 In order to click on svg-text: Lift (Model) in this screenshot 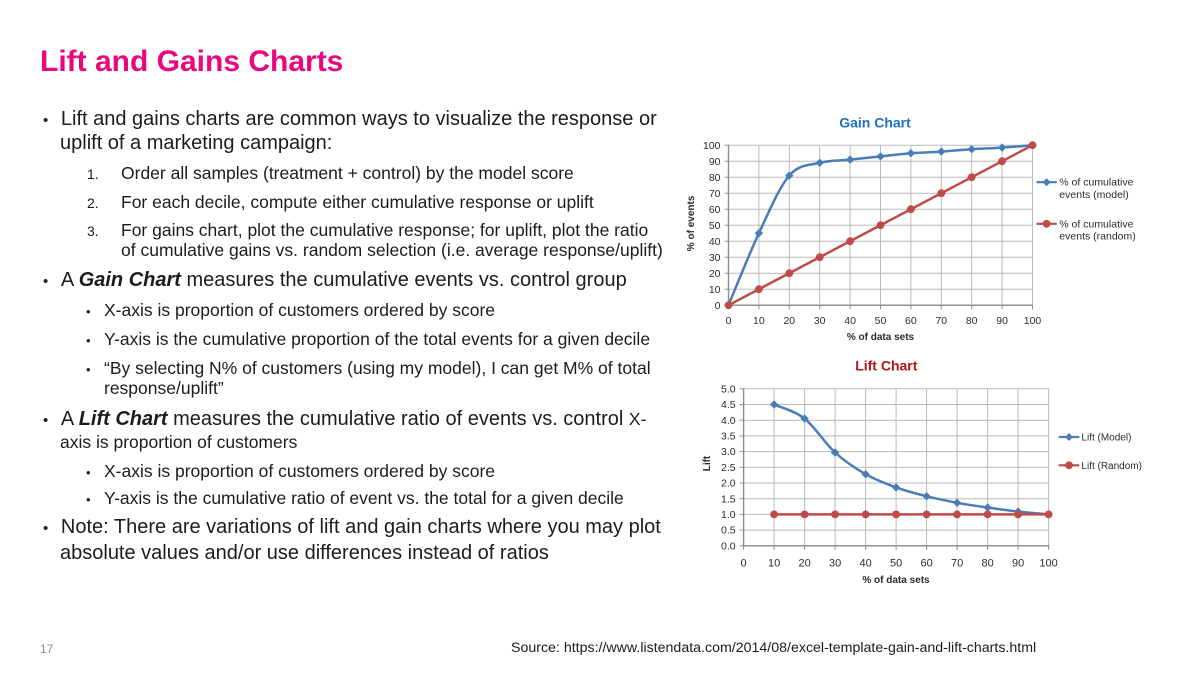, I will do `click(1106, 438)`.